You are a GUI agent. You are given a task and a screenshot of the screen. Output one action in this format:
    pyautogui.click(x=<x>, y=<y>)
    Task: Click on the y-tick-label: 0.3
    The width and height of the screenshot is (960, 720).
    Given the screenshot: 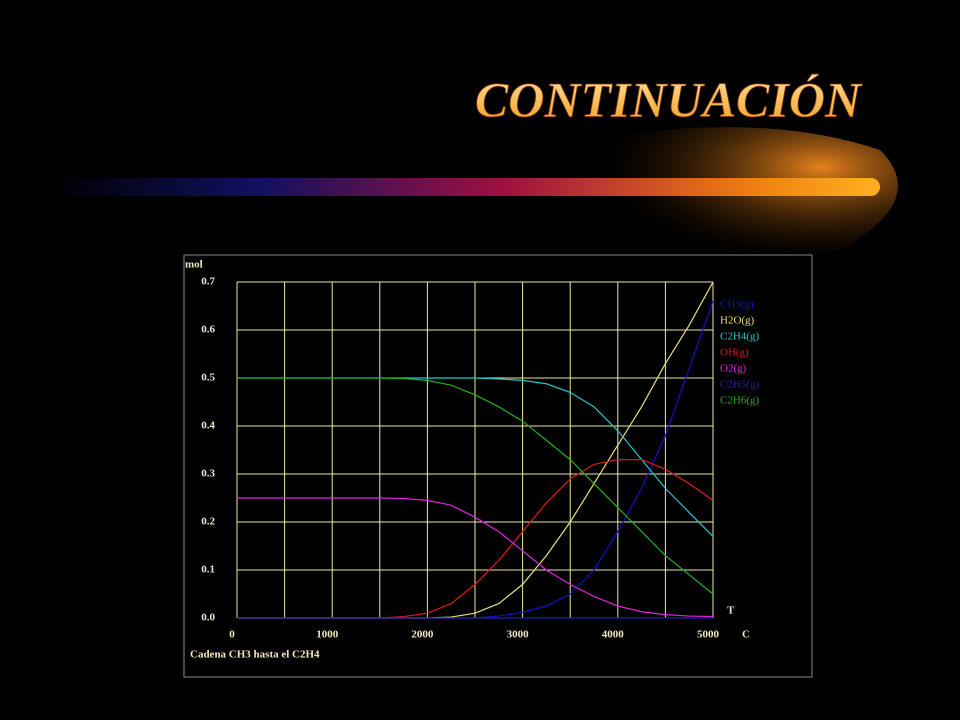 What is the action you would take?
    pyautogui.click(x=208, y=474)
    